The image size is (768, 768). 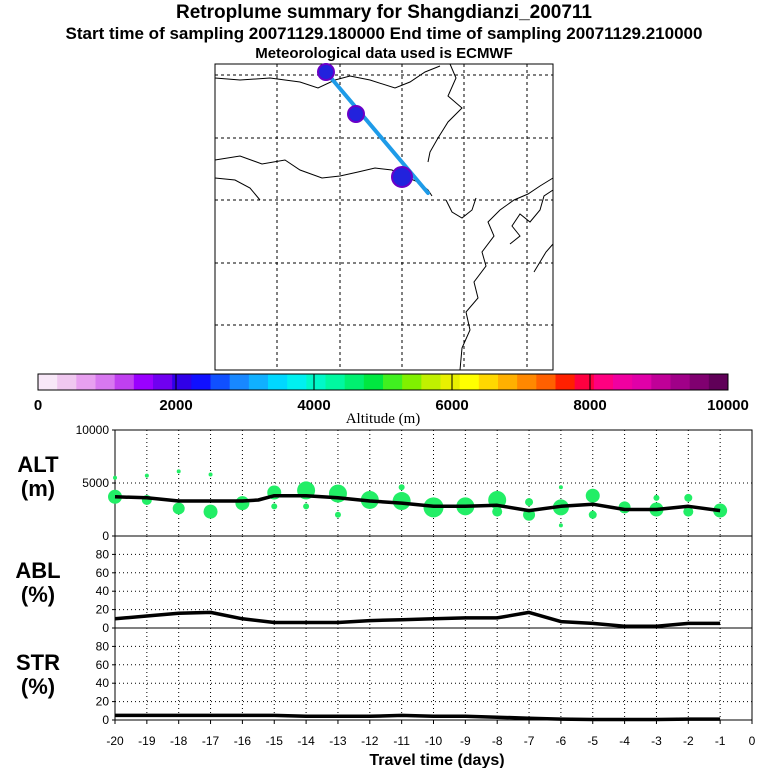 I want to click on y-tick-label: 10000, so click(x=93, y=430).